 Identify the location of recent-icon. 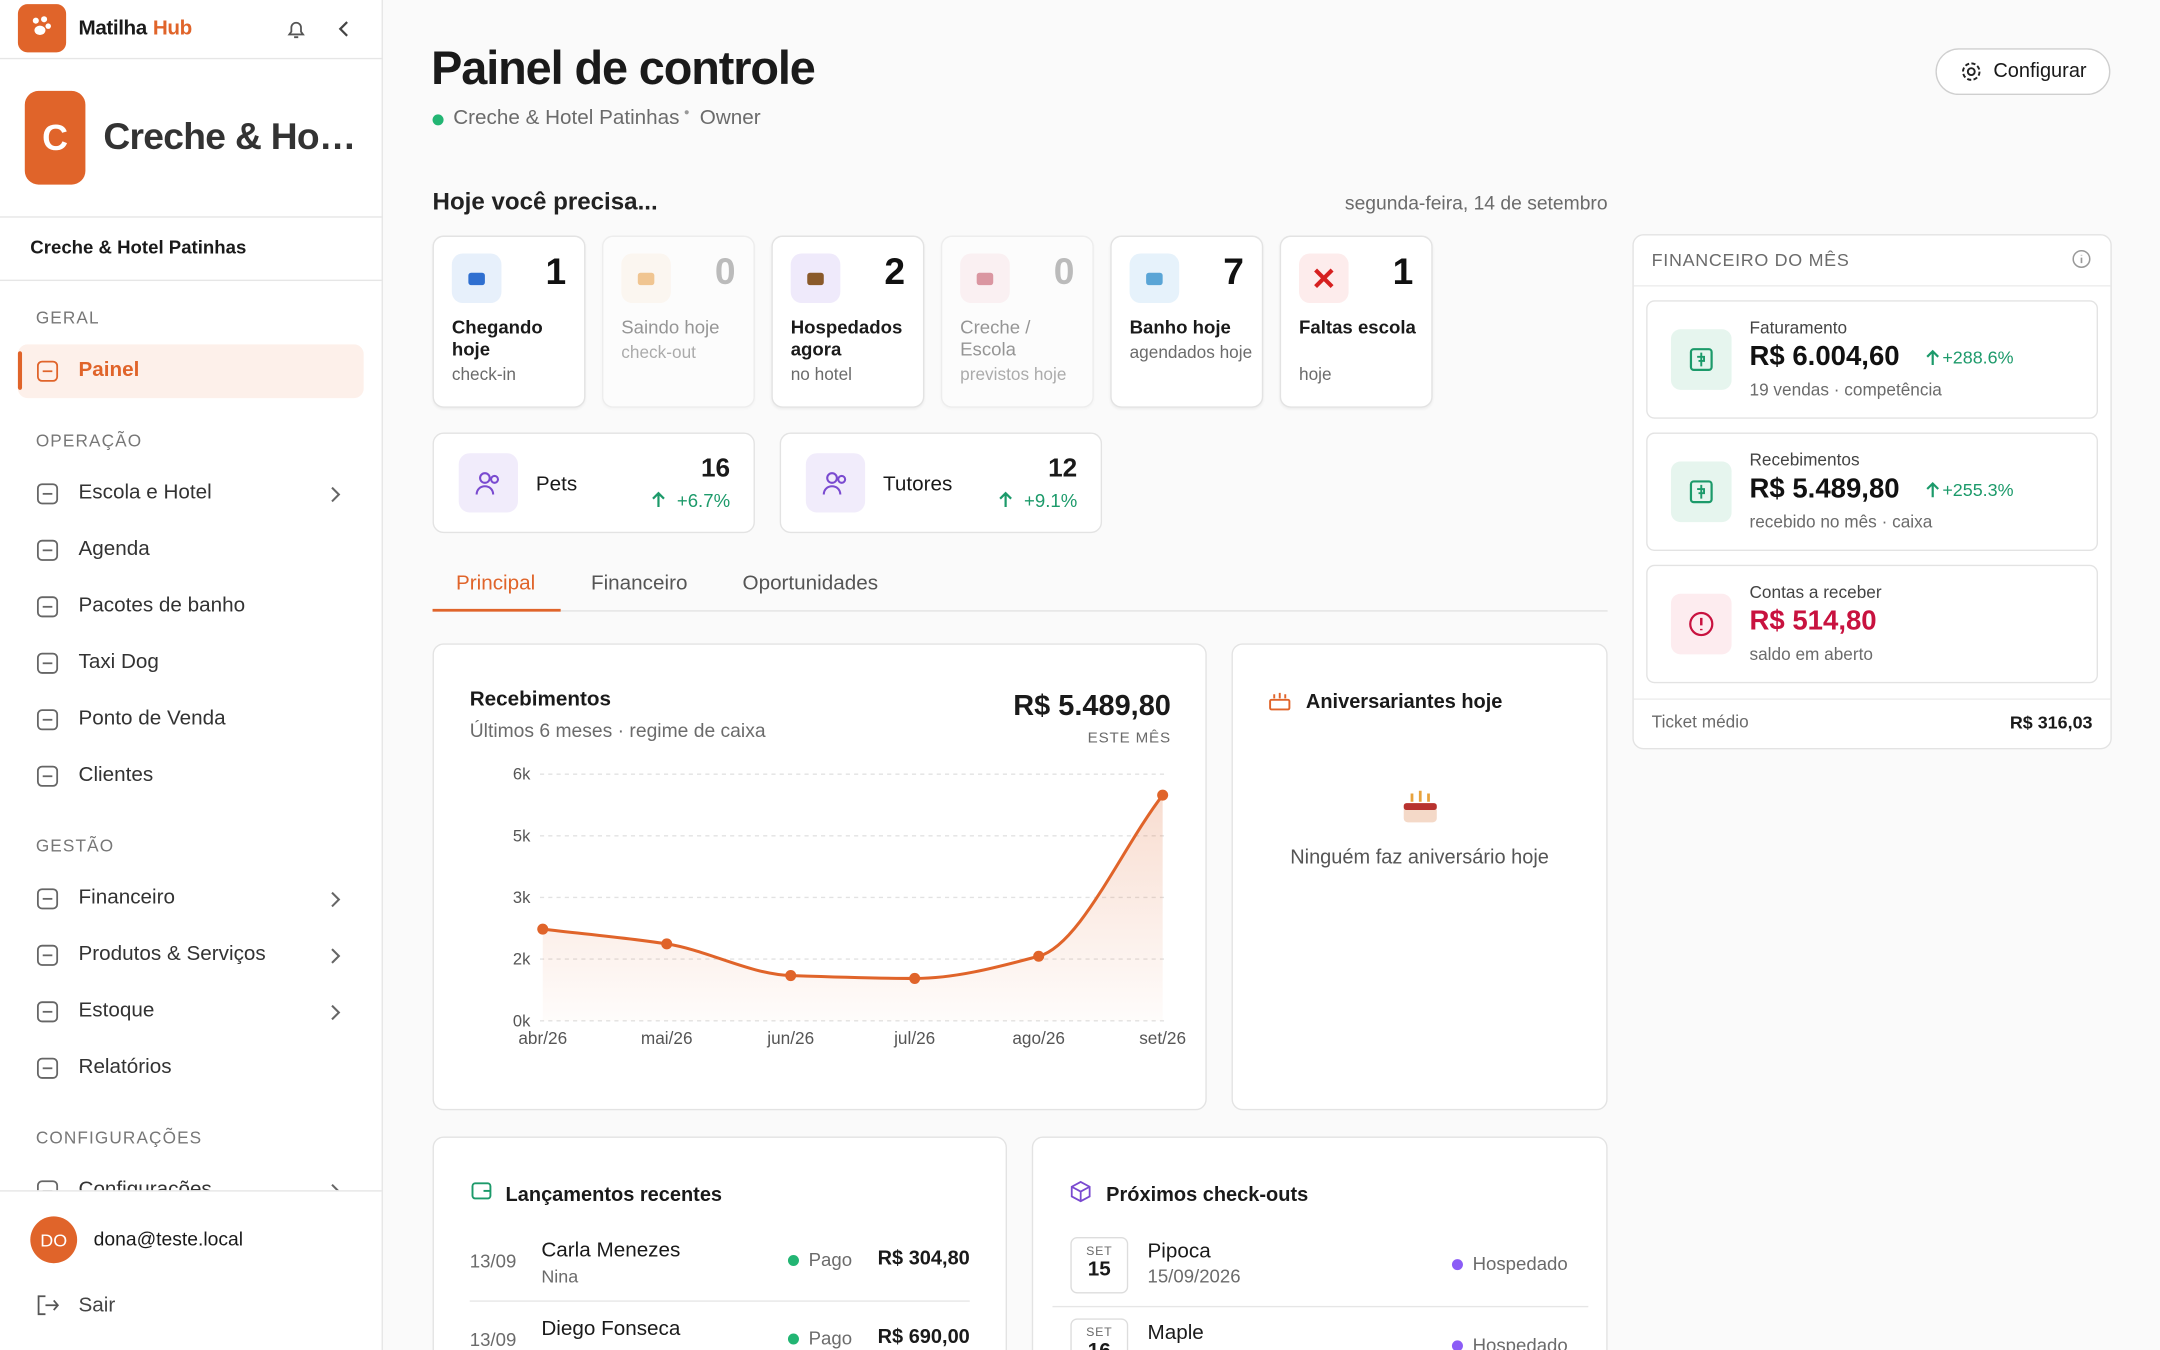
(481, 1191).